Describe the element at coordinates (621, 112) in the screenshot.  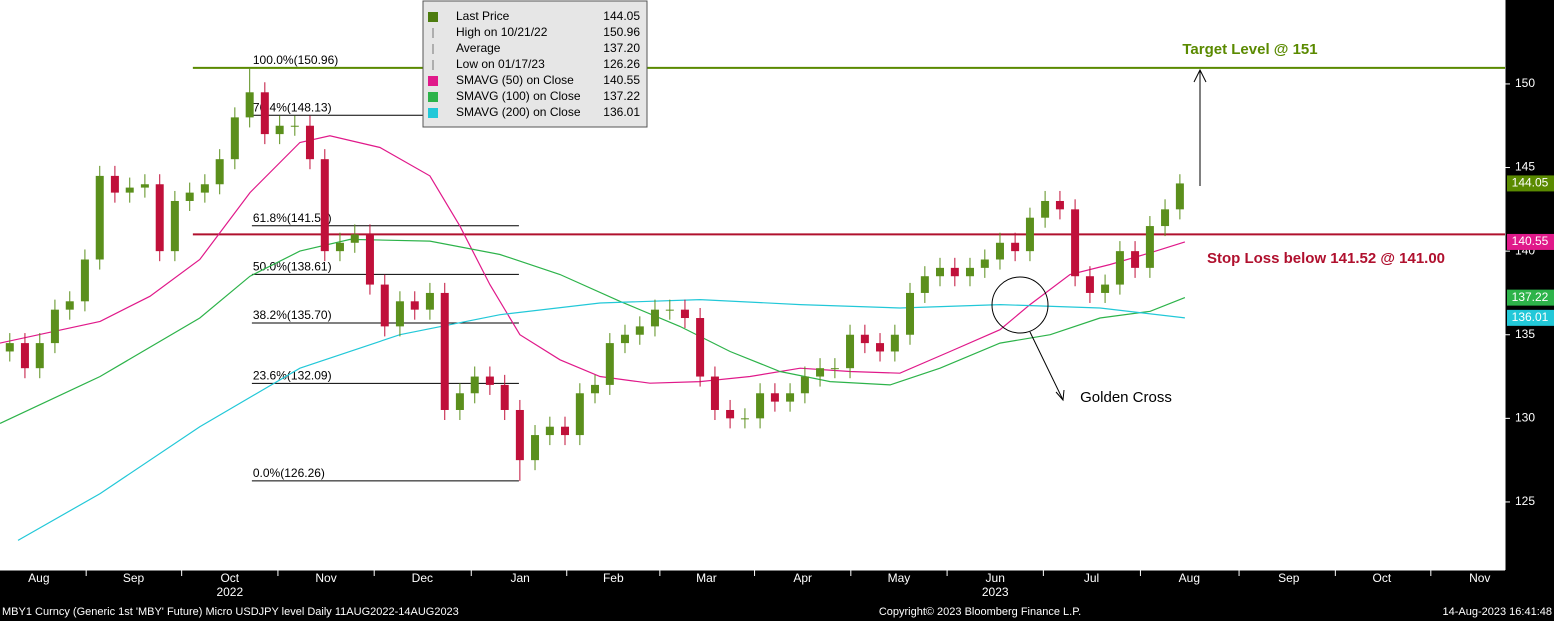
I see `legend-value: 136.01` at that location.